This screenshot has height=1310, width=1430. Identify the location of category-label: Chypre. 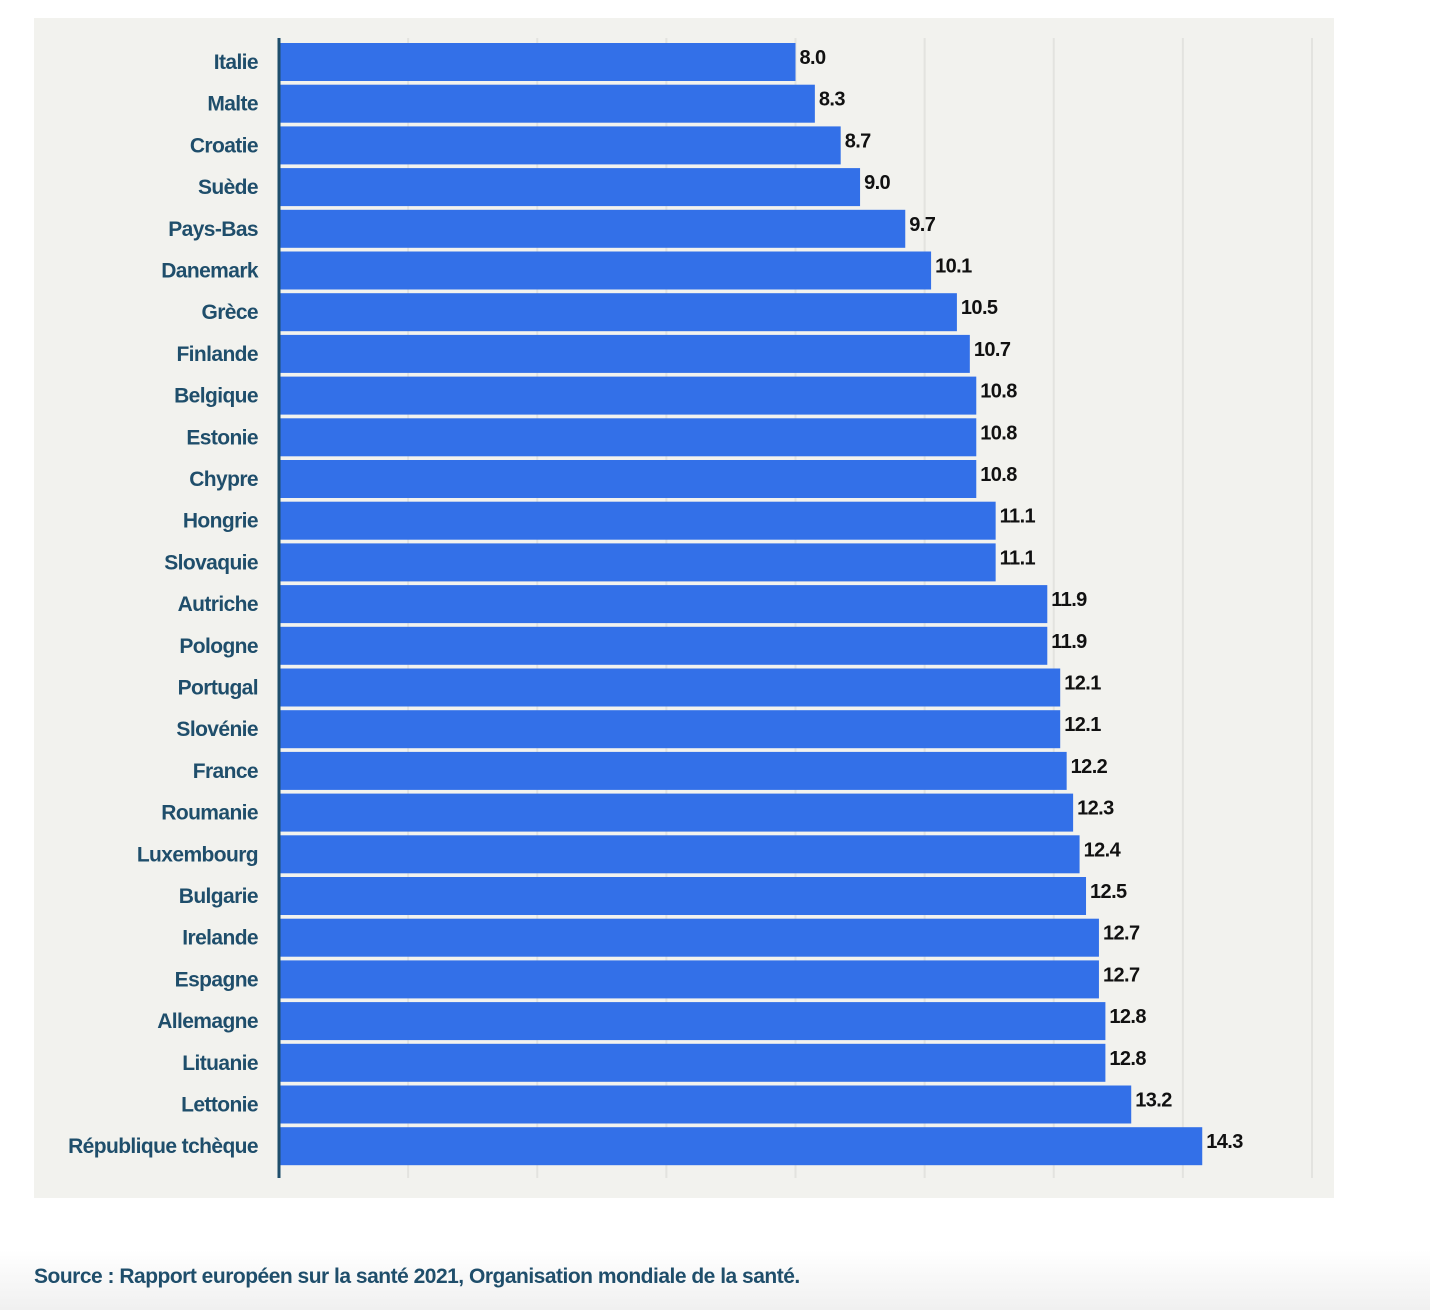
(223, 479).